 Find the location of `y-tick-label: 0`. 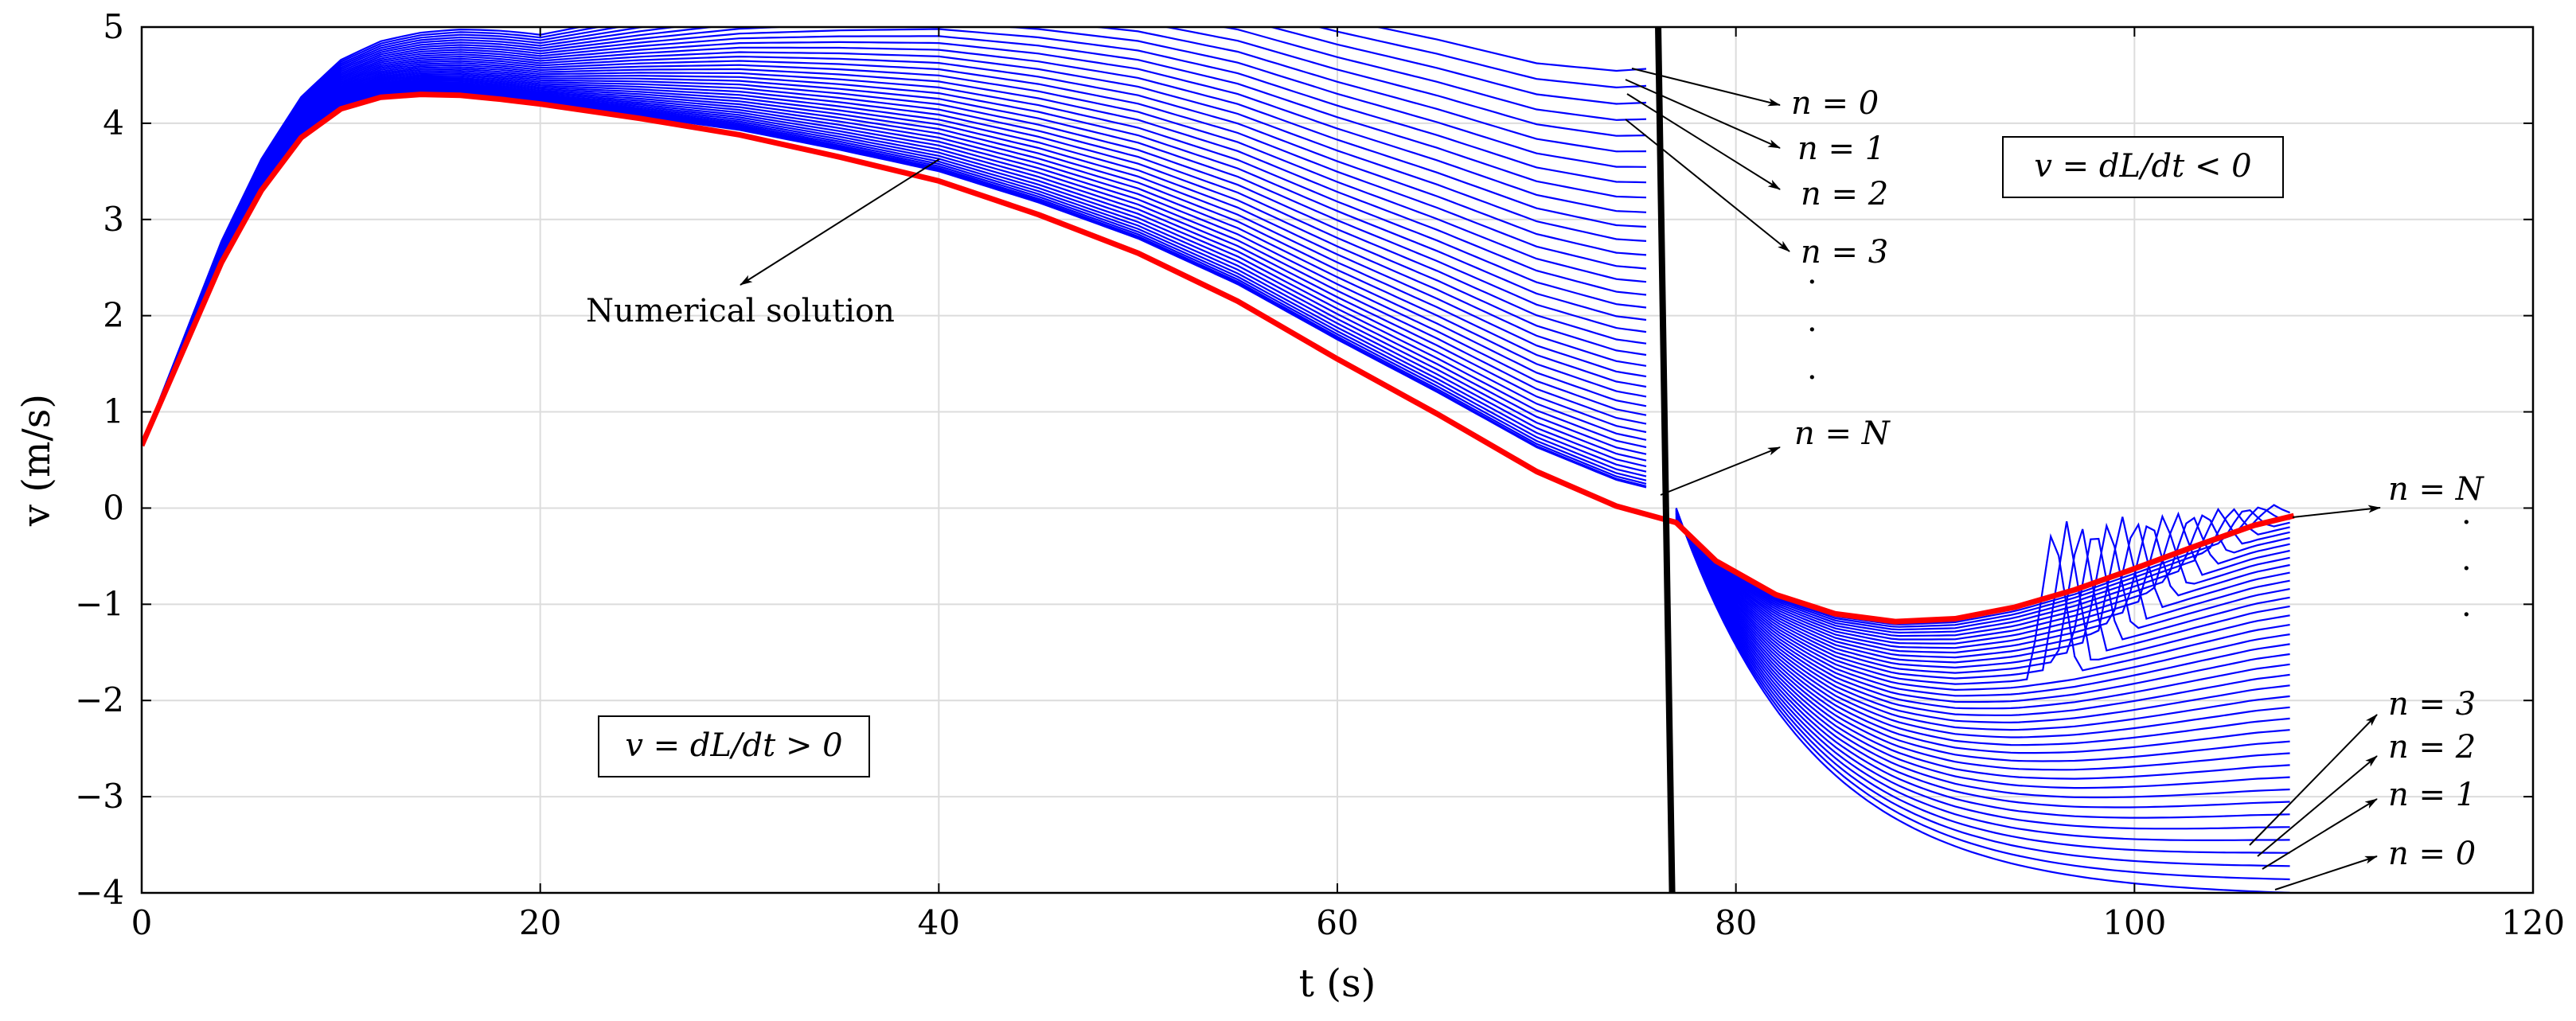

y-tick-label: 0 is located at coordinates (113, 507).